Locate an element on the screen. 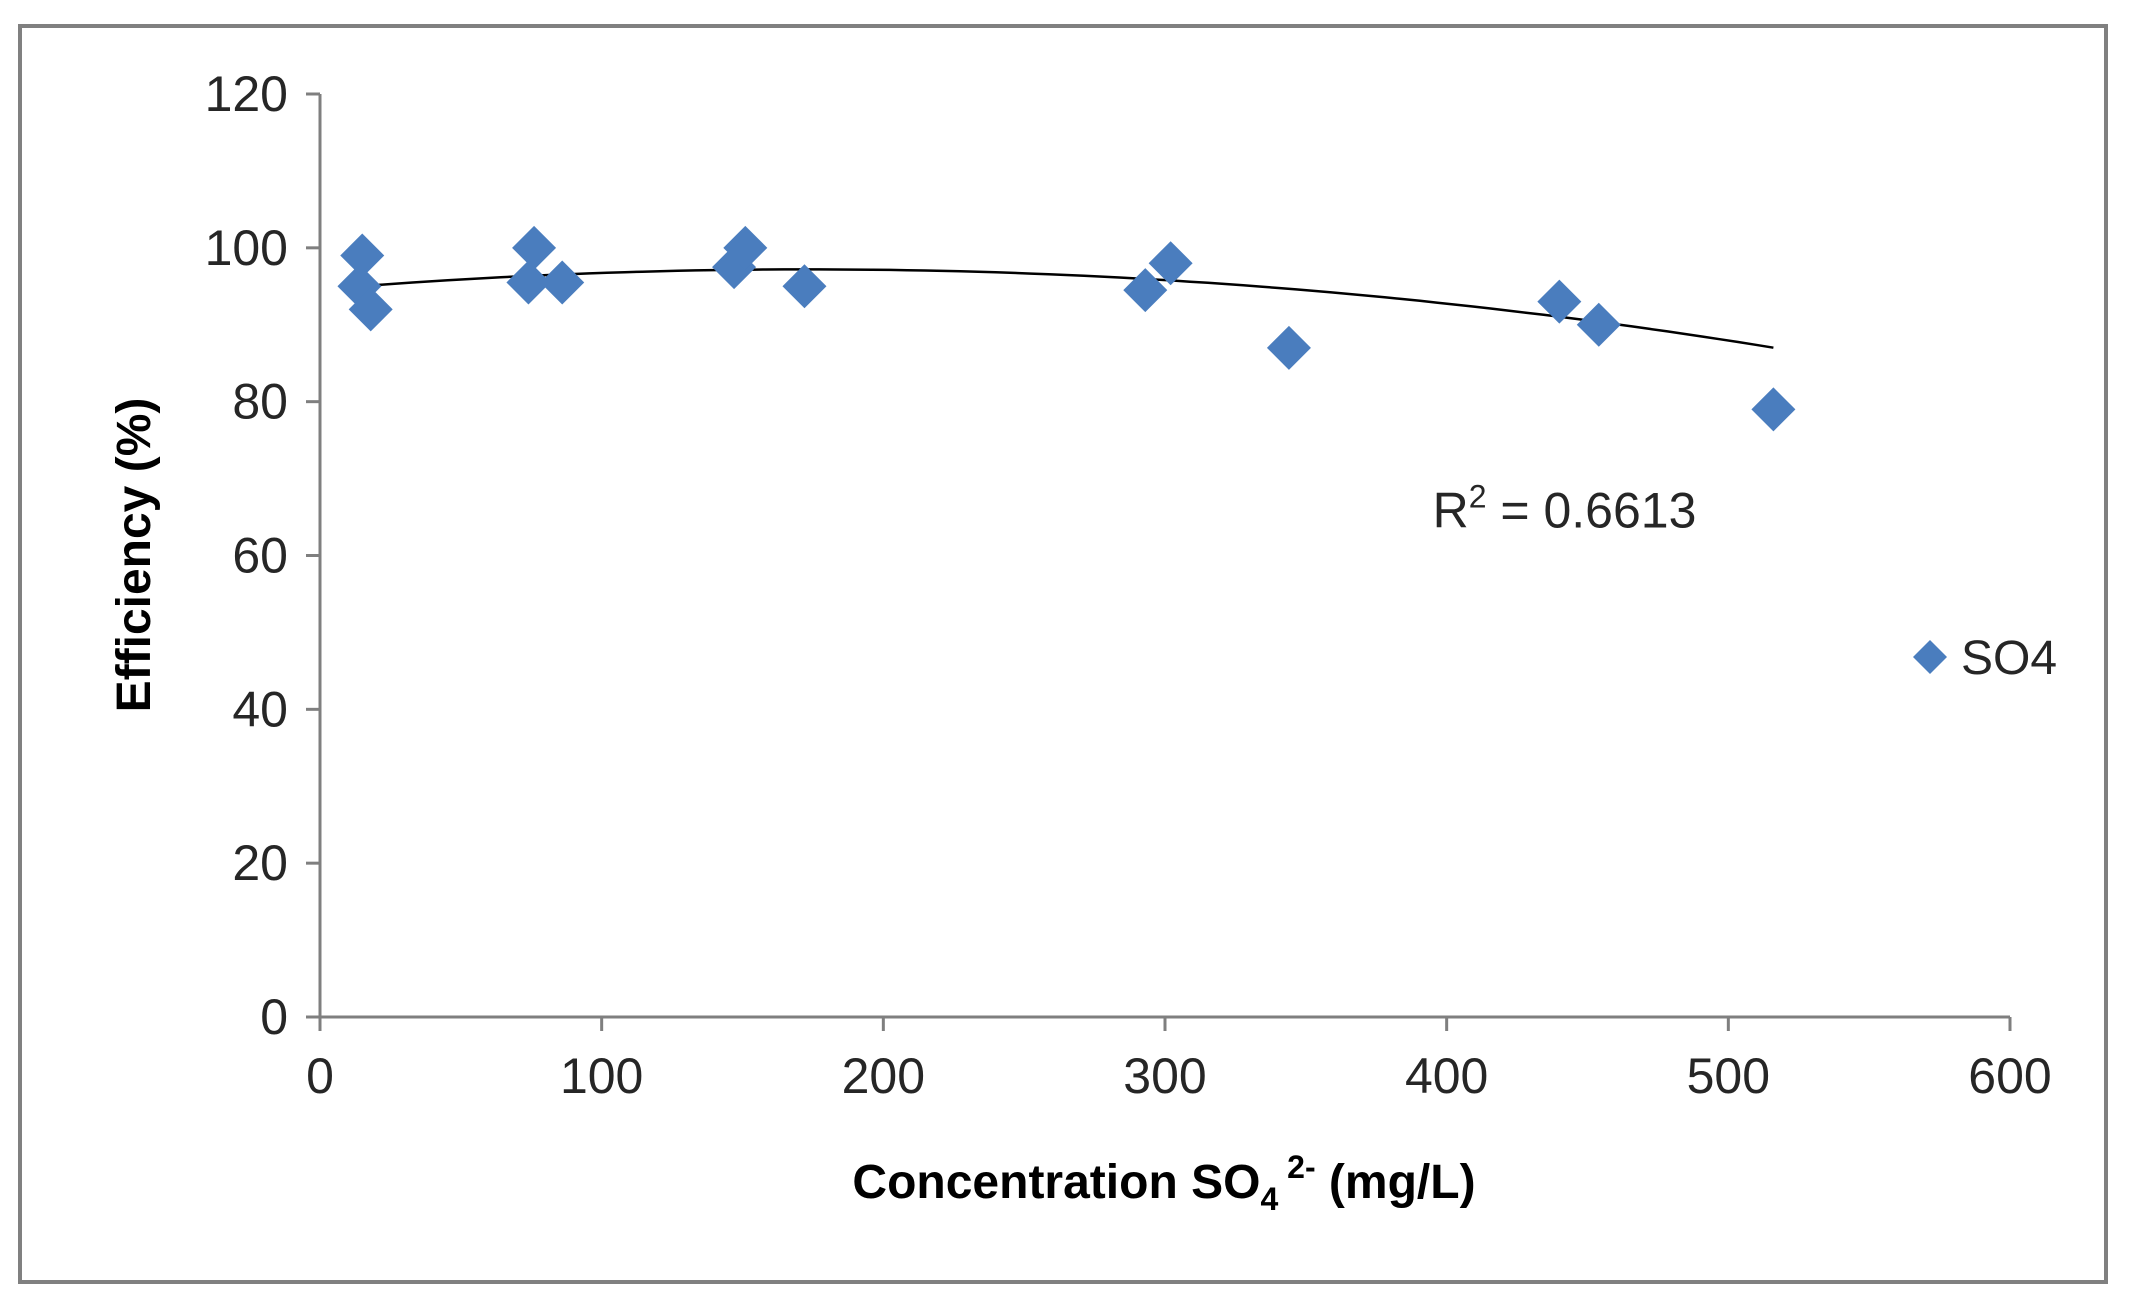  x-axis-title-main: Concentration SO is located at coordinates (1056, 1182).